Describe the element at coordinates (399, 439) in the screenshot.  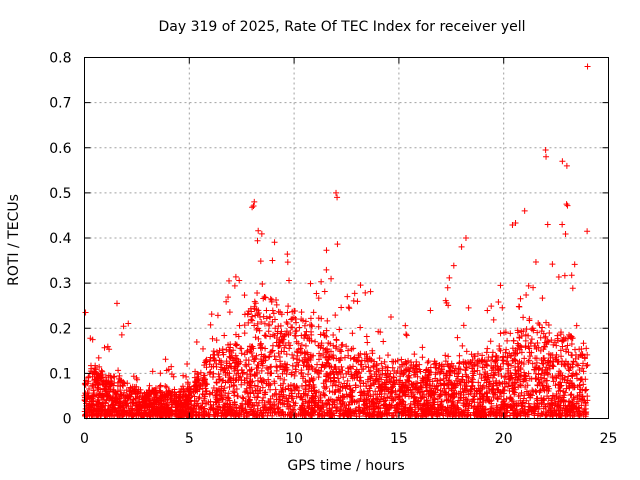
I see `x-tick-label: 15` at that location.